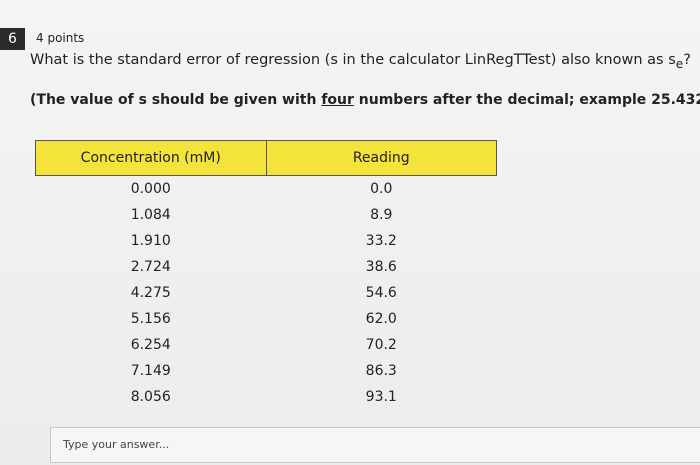 This screenshot has width=700, height=465. What do you see at coordinates (381, 241) in the screenshot?
I see `table-cell: 33.2` at bounding box center [381, 241].